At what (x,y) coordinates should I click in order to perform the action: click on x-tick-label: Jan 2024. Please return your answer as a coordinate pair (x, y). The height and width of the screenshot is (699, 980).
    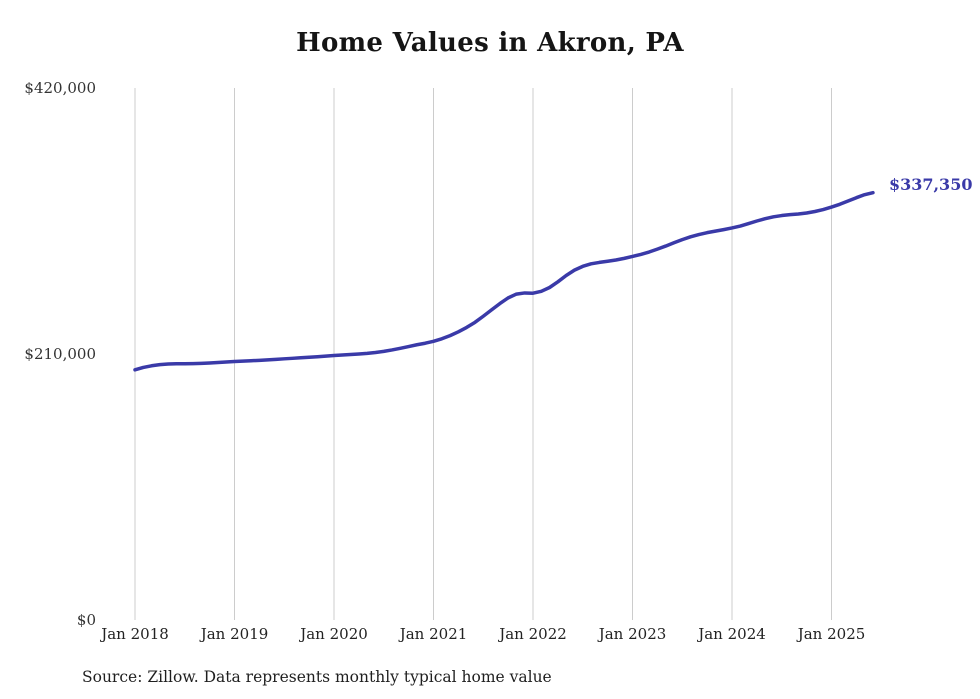
    Looking at the image, I should click on (732, 634).